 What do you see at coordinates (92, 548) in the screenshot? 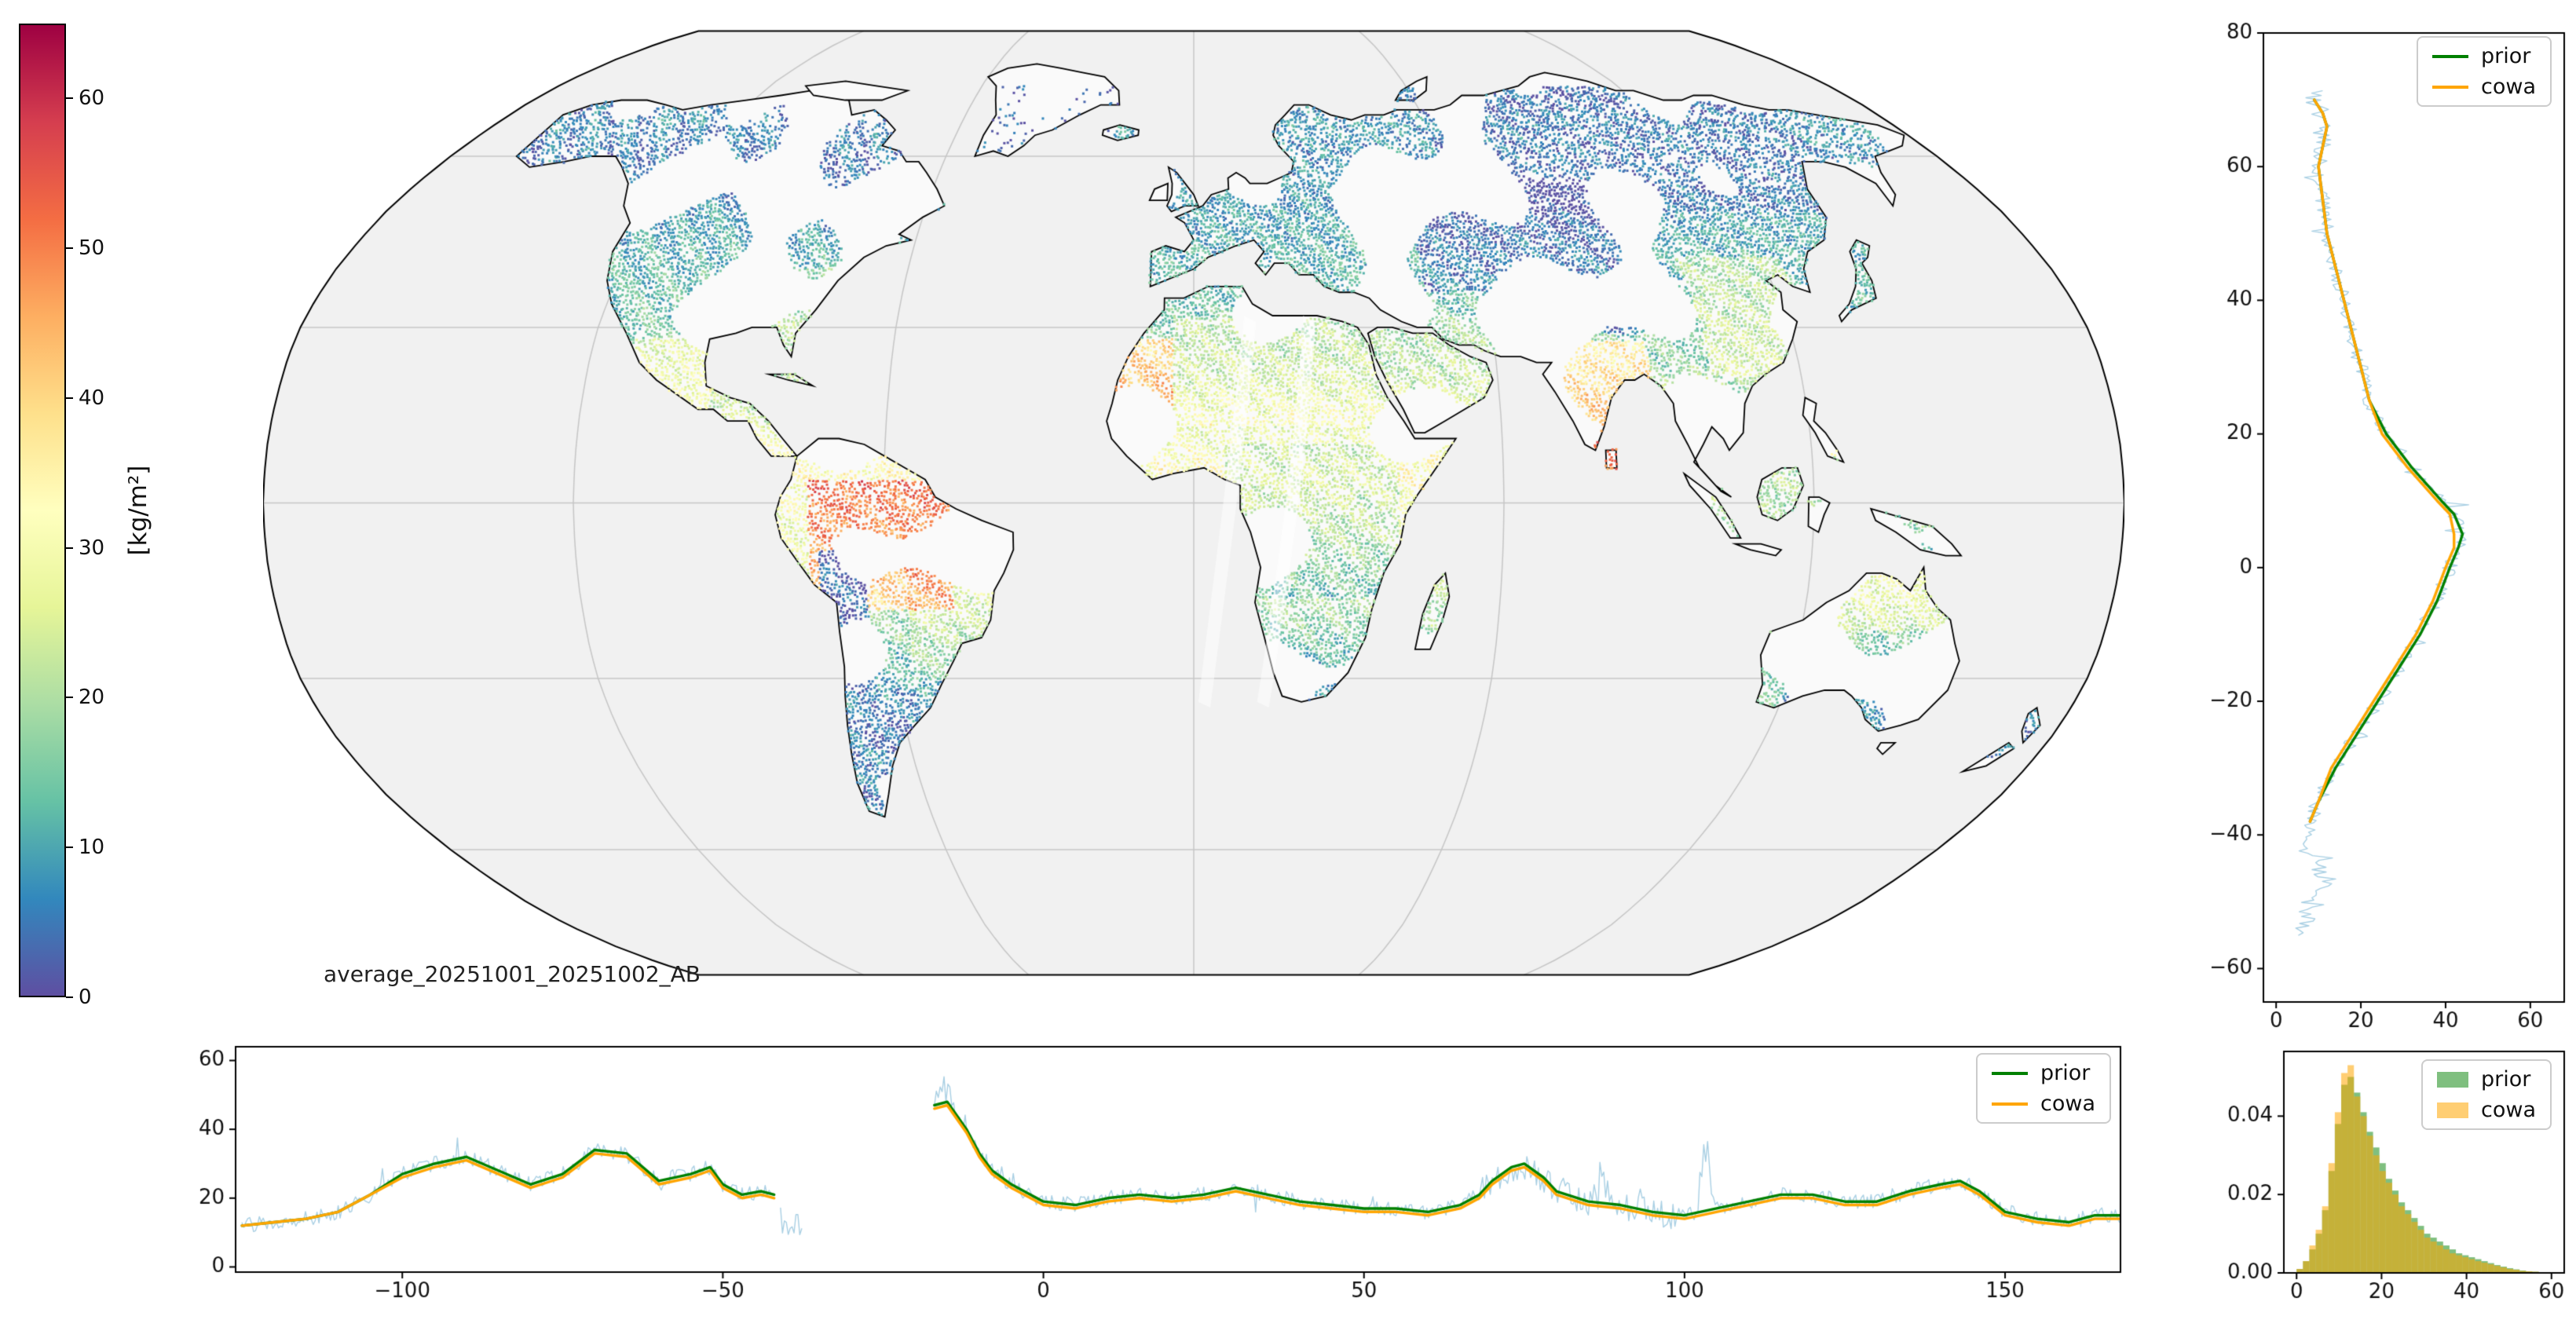
I see `colorbar-tick-label: 30` at bounding box center [92, 548].